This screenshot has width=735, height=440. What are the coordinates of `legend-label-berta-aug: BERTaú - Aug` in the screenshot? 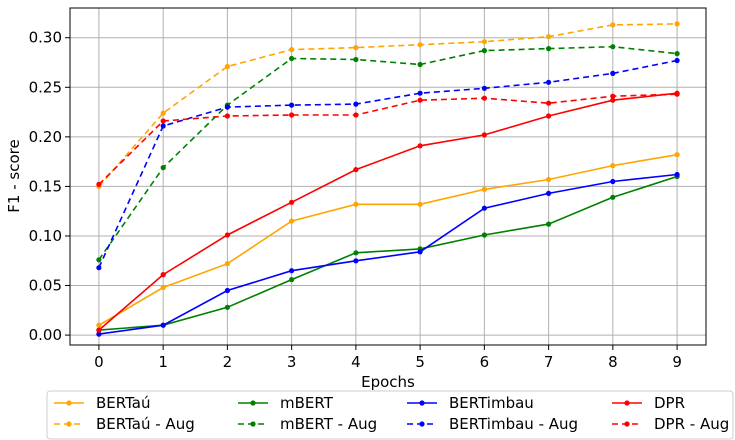 It's located at (145, 424).